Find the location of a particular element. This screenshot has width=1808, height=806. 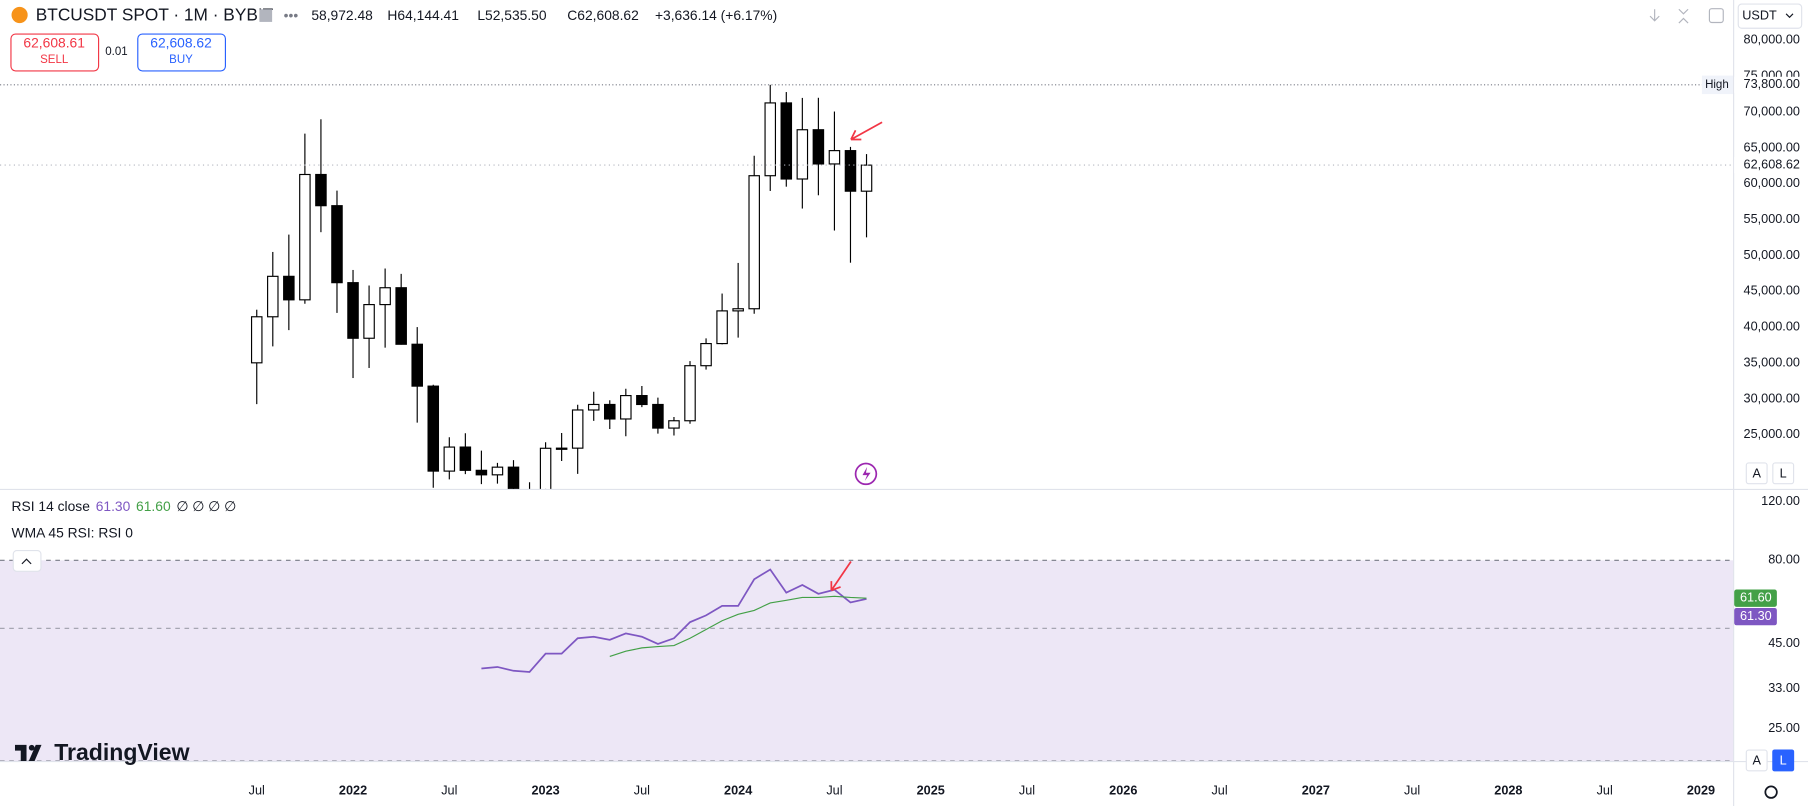

buy-button is located at coordinates (181, 52).